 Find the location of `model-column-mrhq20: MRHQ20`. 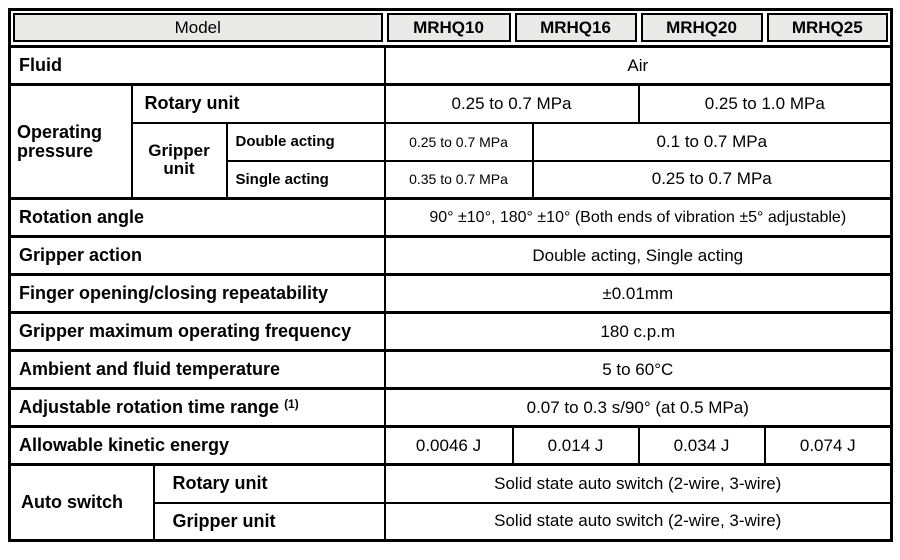

model-column-mrhq20: MRHQ20 is located at coordinates (701, 28).